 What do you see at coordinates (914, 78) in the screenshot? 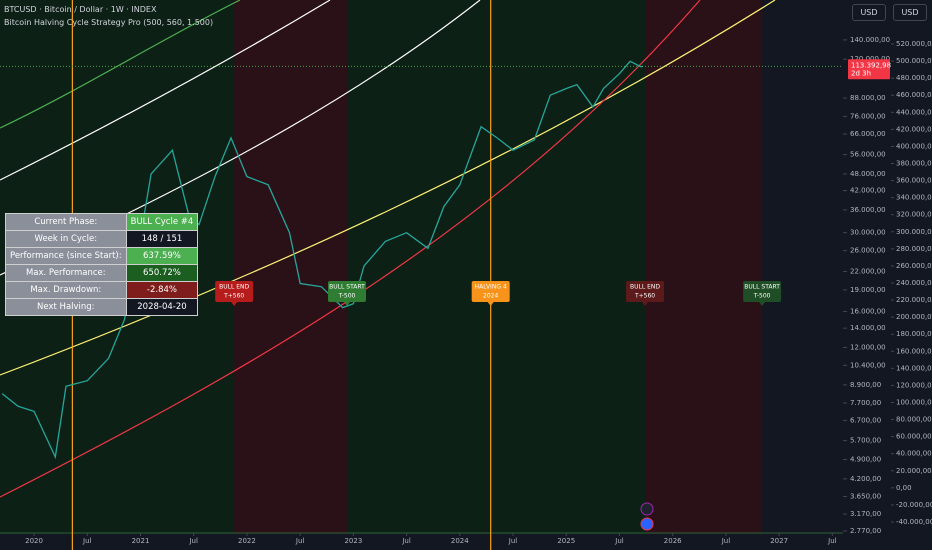
I see `y2-tick-label: 480.000,00` at bounding box center [914, 78].